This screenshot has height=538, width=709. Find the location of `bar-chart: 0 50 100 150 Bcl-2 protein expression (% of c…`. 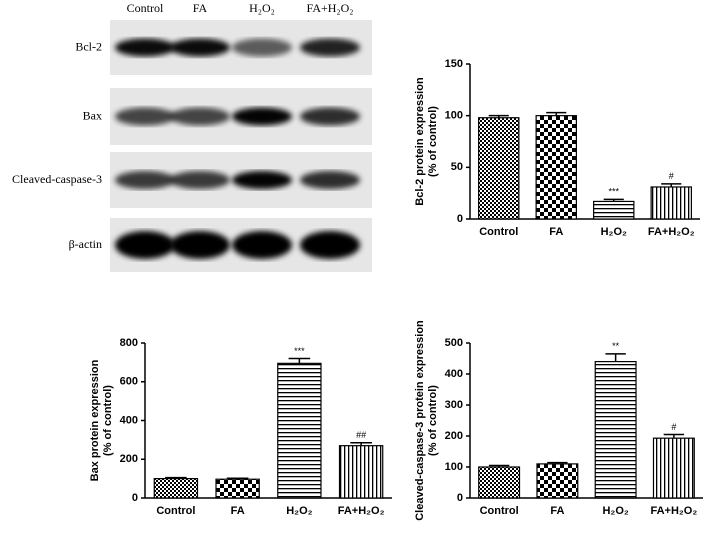

bar-chart: 0 50 100 150 Bcl-2 protein expression (% of c… is located at coordinates (557, 148).